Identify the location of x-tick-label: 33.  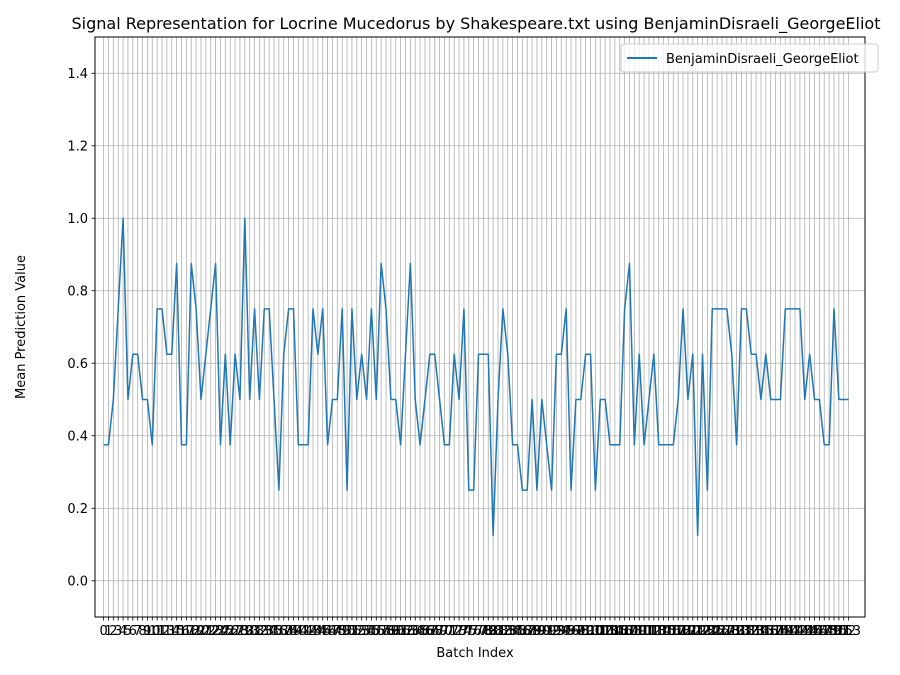
(264, 631).